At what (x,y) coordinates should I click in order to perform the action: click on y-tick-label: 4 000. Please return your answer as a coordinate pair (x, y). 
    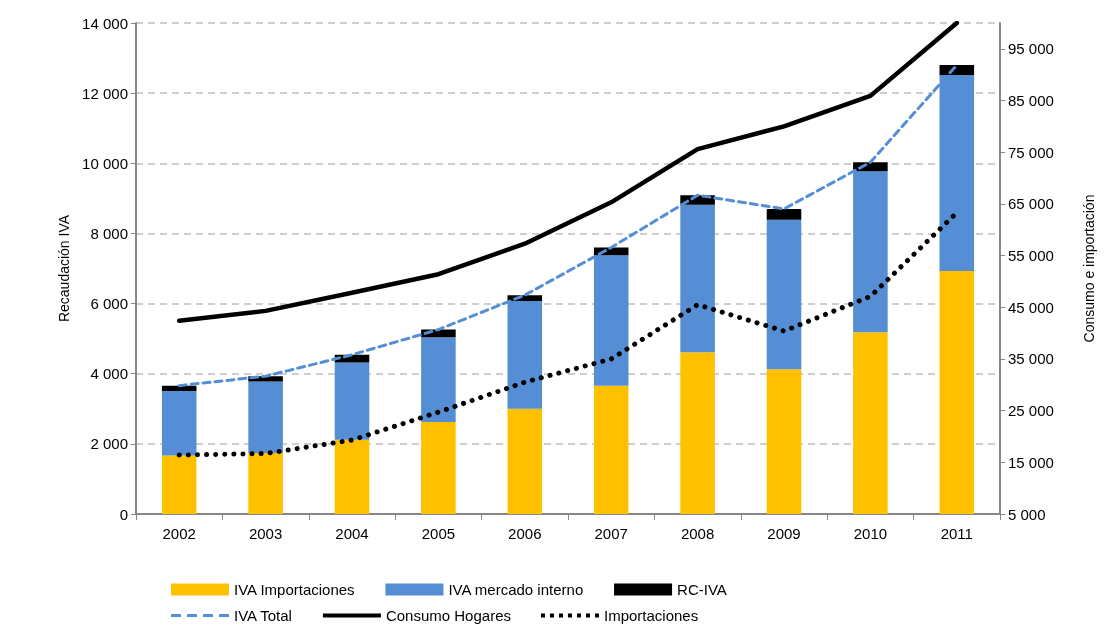
    Looking at the image, I should click on (109, 374).